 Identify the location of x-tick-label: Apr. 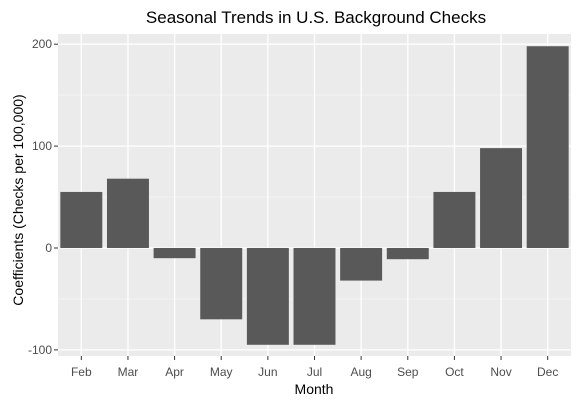
(174, 372).